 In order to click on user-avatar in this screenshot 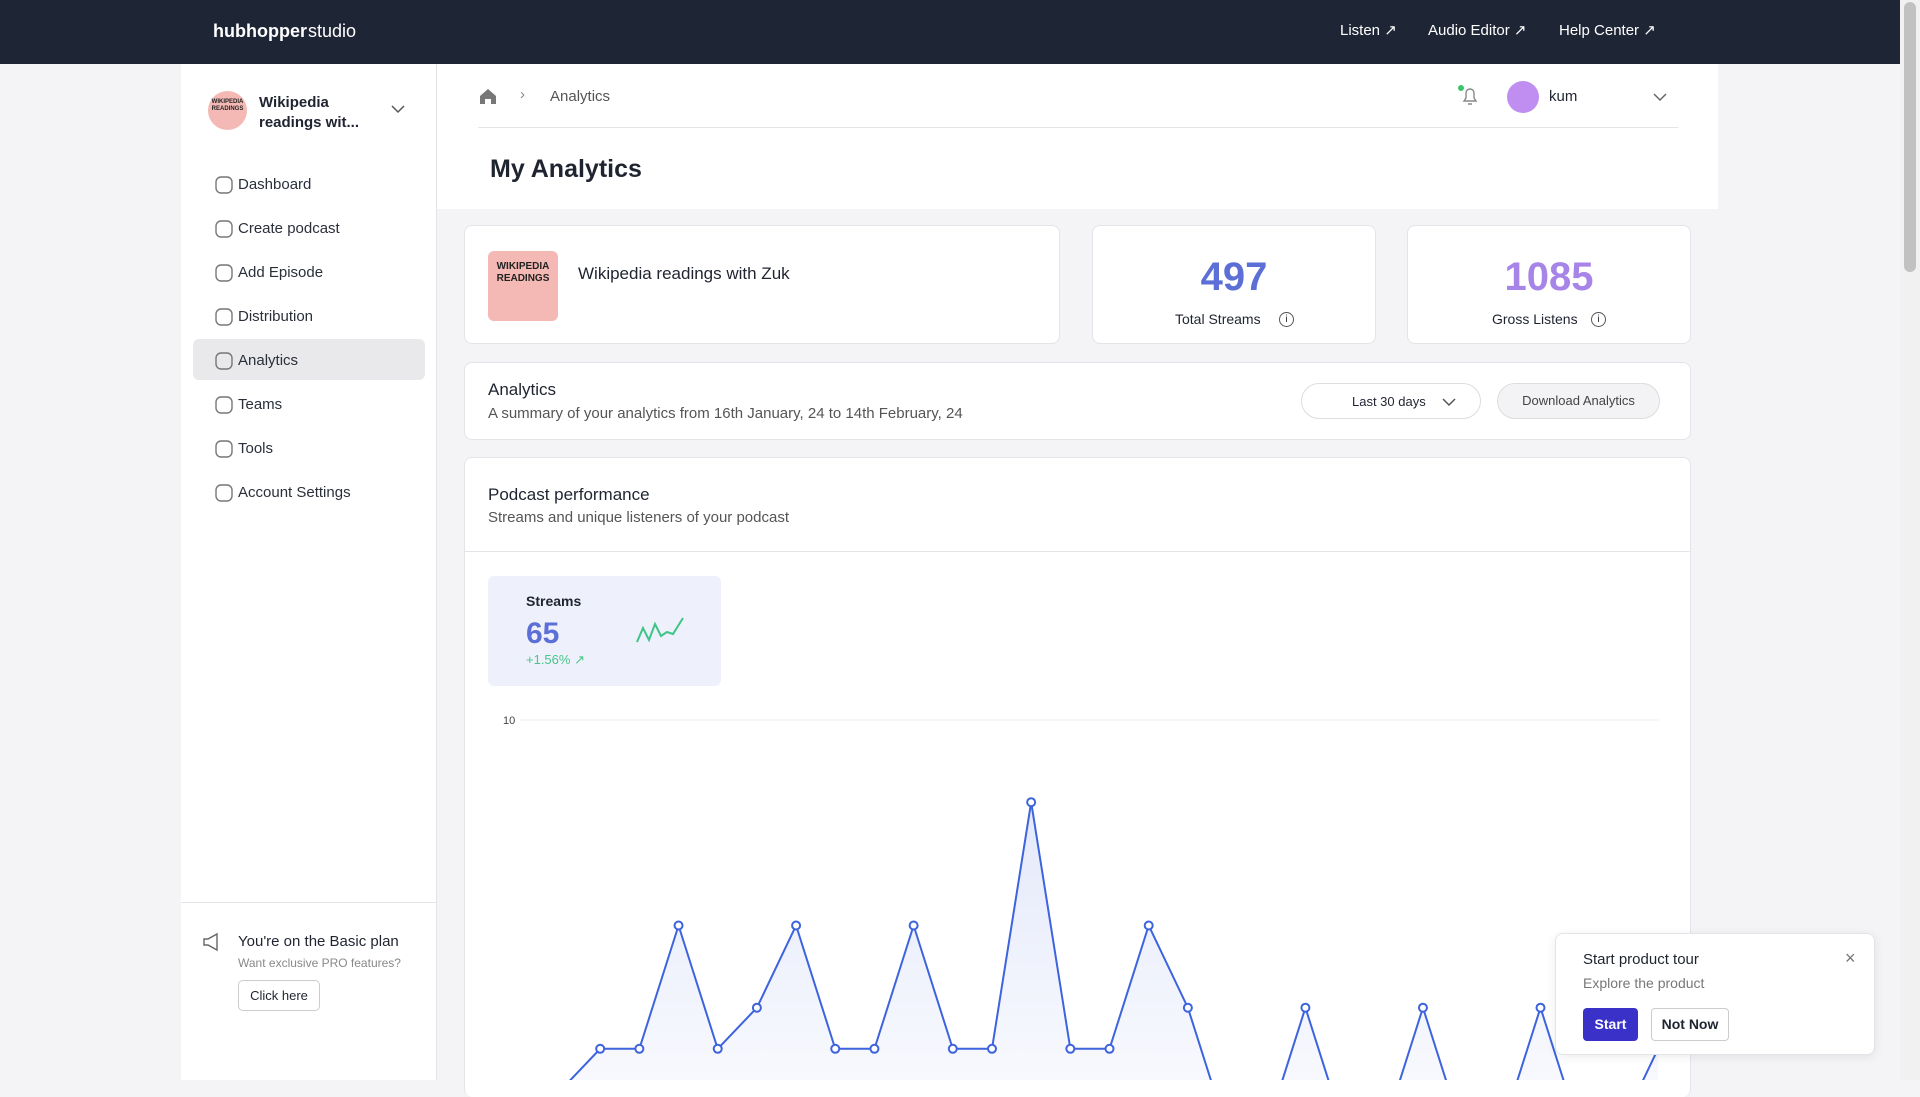, I will do `click(1523, 97)`.